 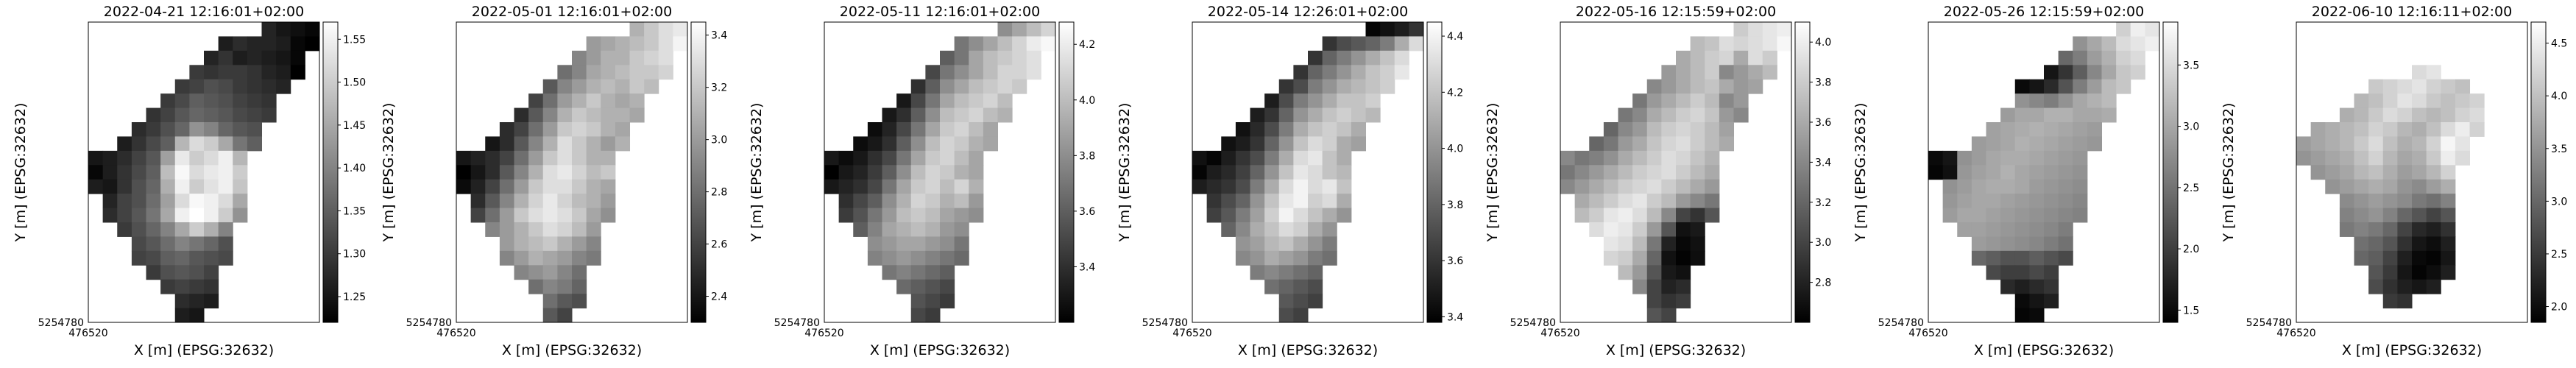 What do you see at coordinates (2269, 323) in the screenshot?
I see `y-tick-label: 5254780` at bounding box center [2269, 323].